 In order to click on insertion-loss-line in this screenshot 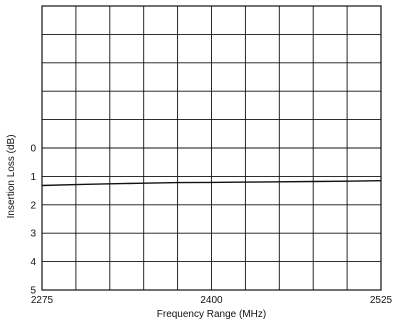, I will do `click(211, 183)`.